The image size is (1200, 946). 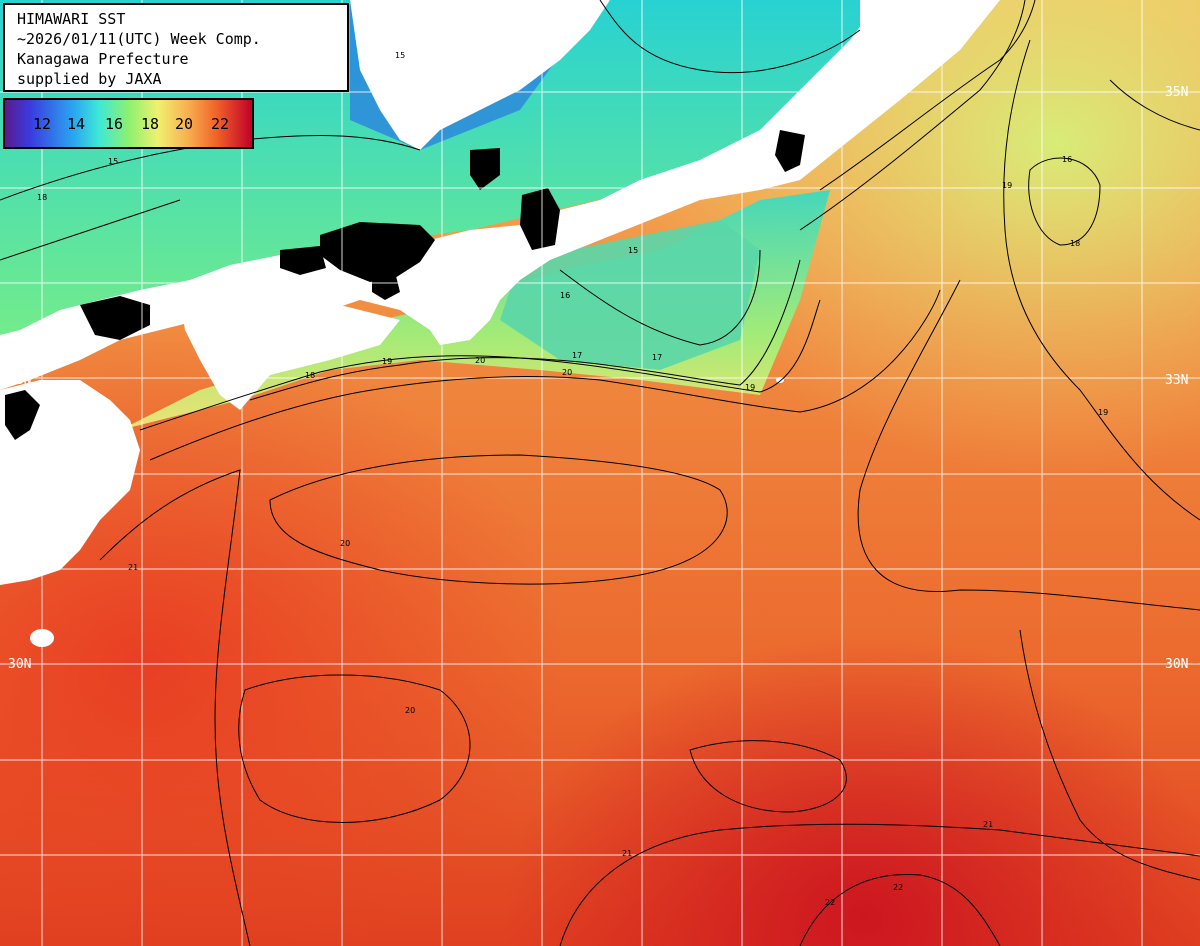 I want to click on isotherm-21-south, so click(x=879, y=884).